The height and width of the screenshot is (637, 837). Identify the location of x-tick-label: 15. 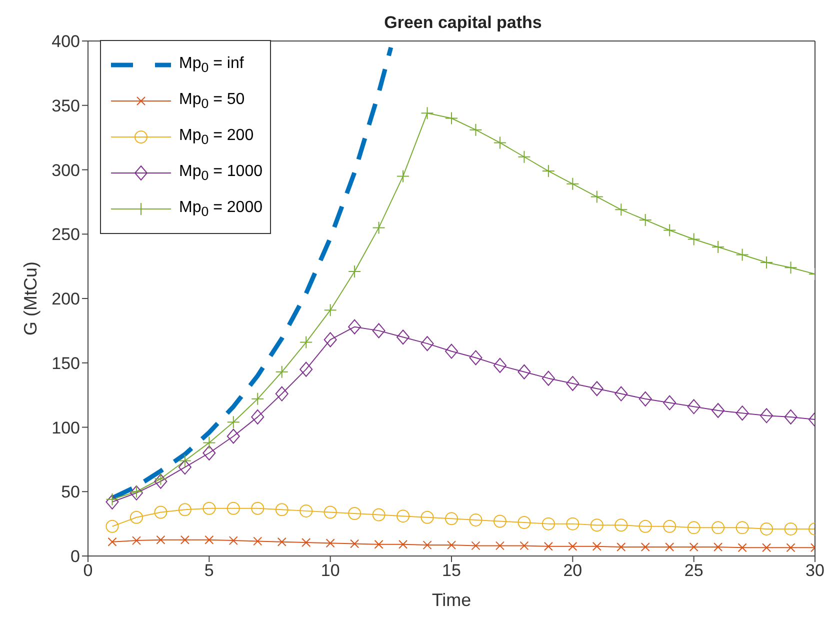
(451, 570).